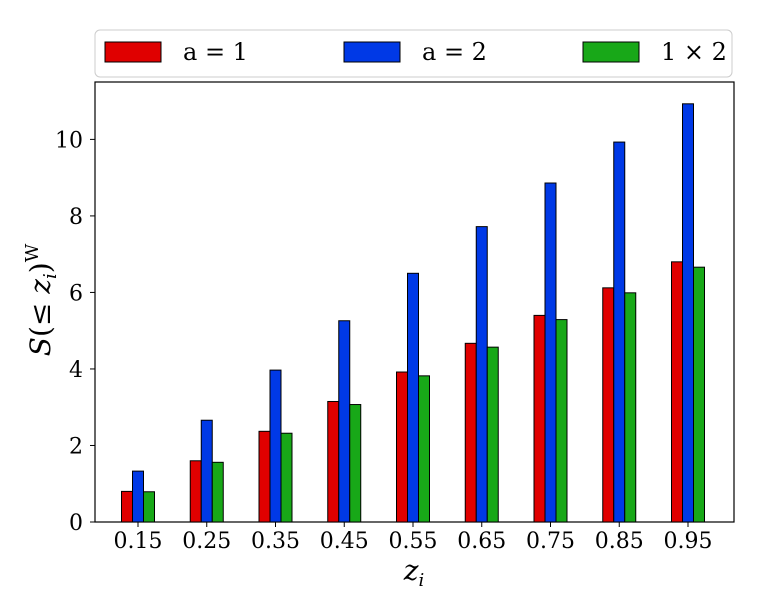  Describe the element at coordinates (492, 434) in the screenshot. I see `bar-3-0.65` at that location.